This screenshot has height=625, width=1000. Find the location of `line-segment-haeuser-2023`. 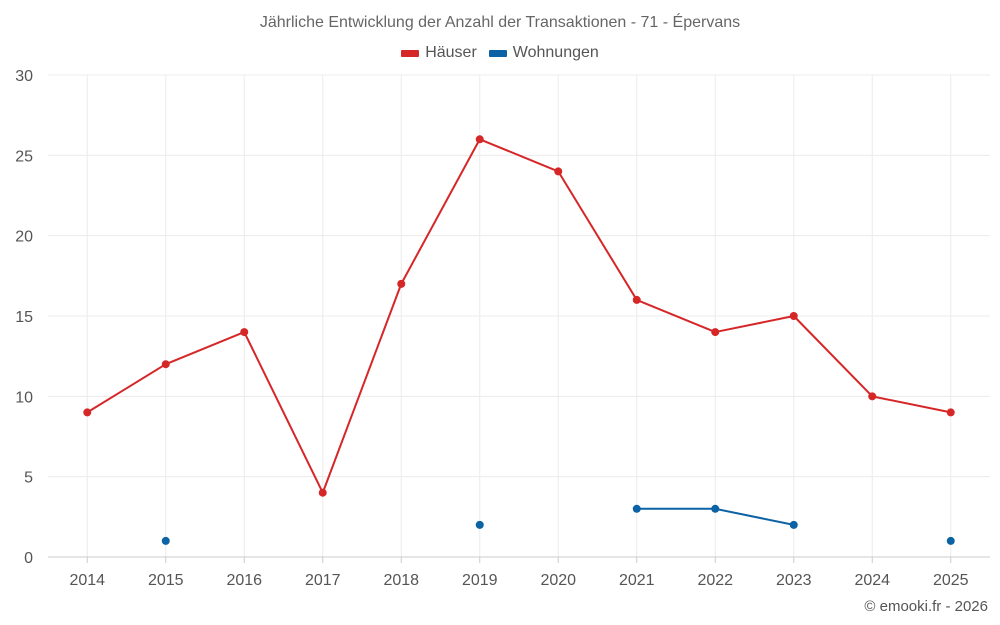

line-segment-haeuser-2023 is located at coordinates (833, 356).